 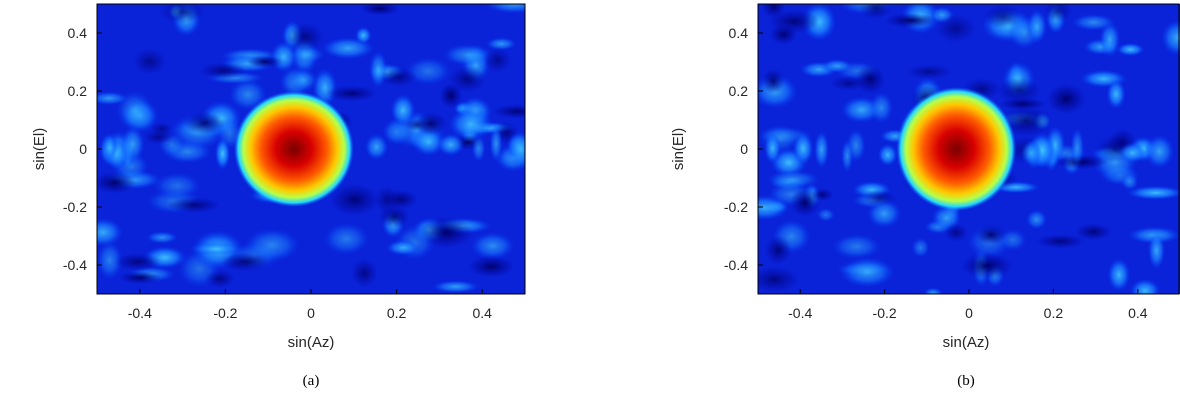 What do you see at coordinates (75, 207) in the screenshot?
I see `y-tick-label: -0.2` at bounding box center [75, 207].